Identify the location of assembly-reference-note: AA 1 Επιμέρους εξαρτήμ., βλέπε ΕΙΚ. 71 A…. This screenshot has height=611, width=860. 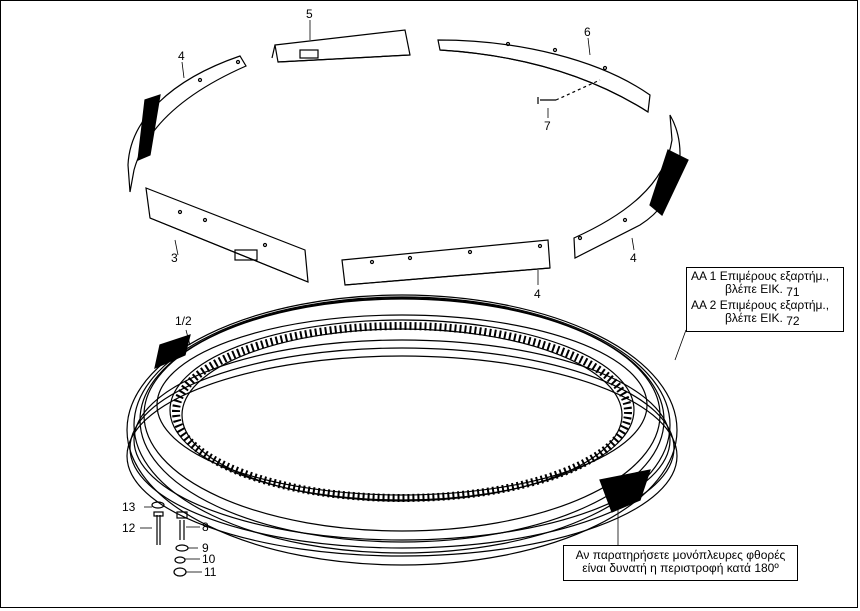
(765, 299).